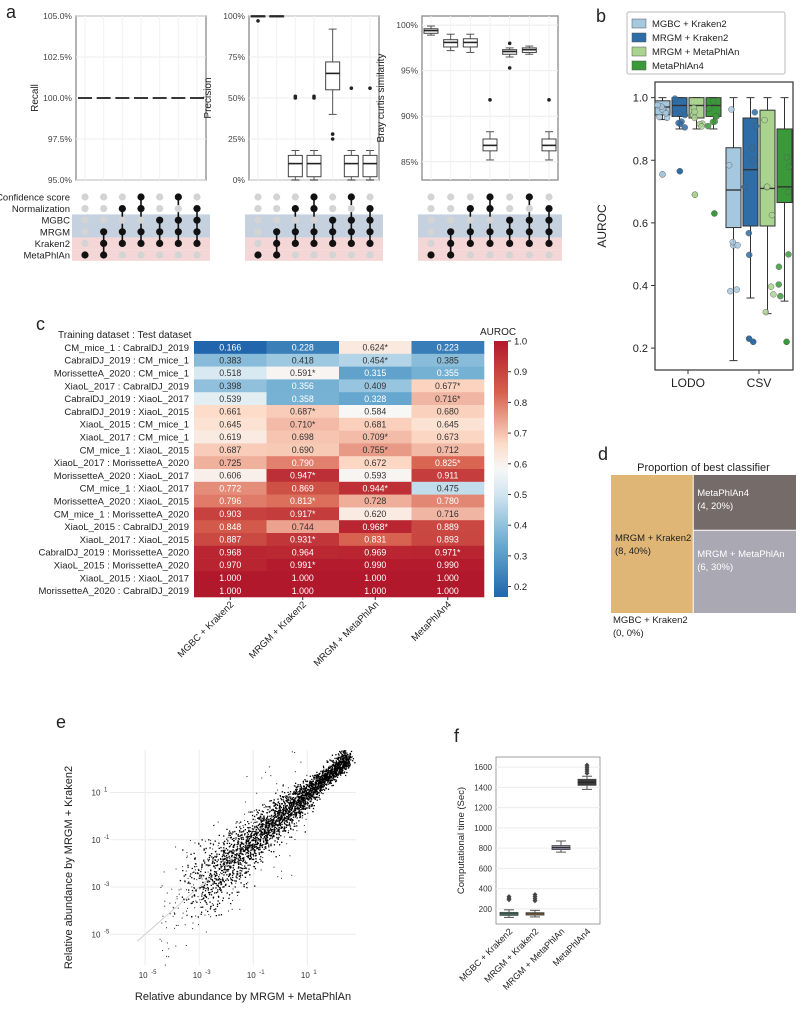 The image size is (800, 1012). Describe the element at coordinates (376, 348) in the screenshot. I see `cell-value: 0.624*` at that location.